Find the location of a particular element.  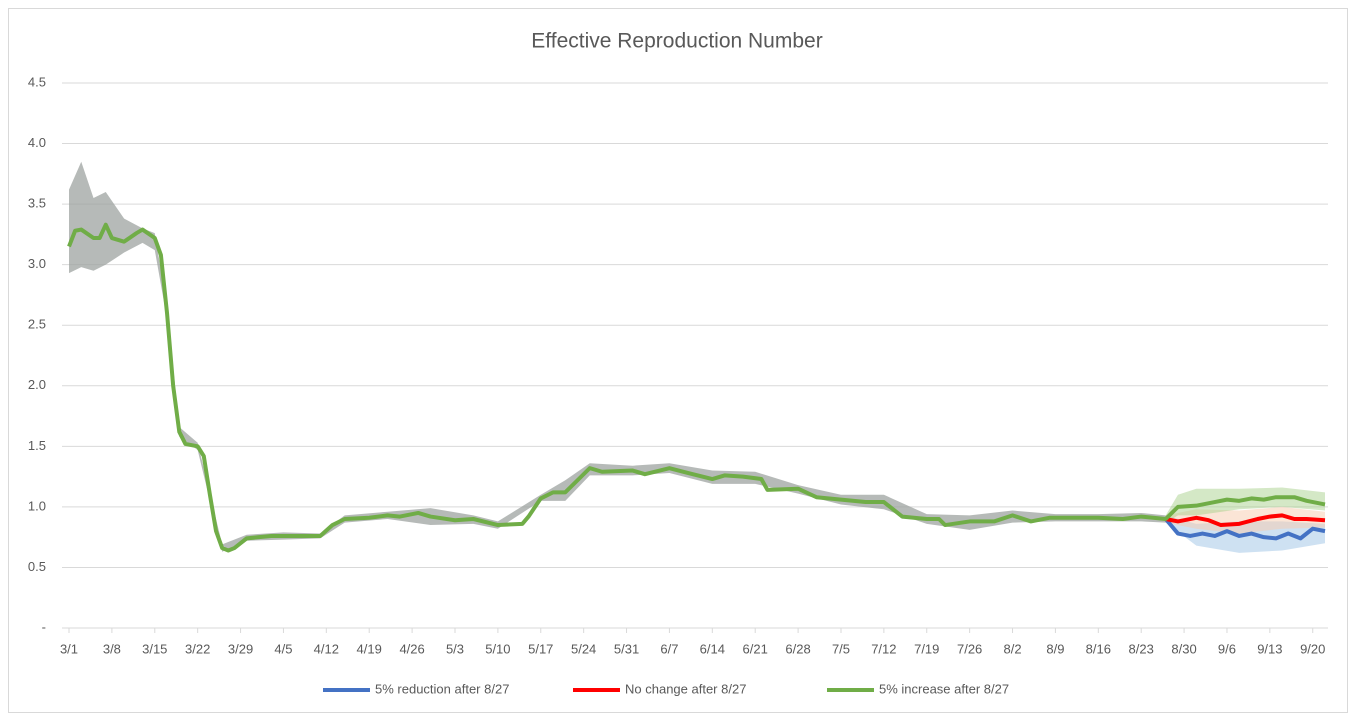

x-tick-label: 3/29 is located at coordinates (240, 648).